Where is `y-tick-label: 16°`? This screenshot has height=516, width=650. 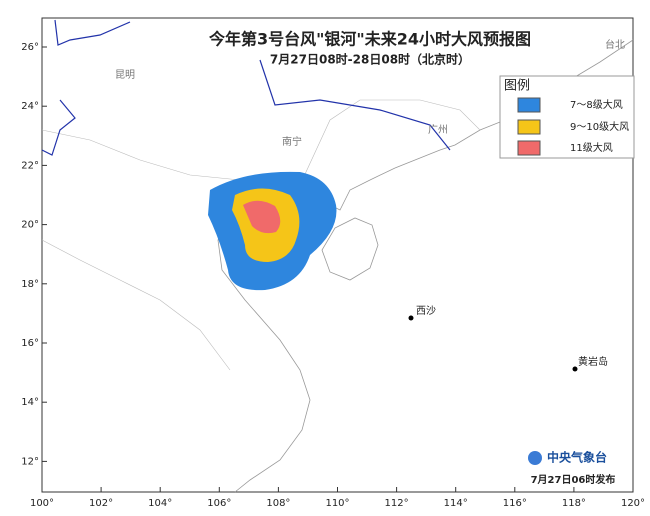 y-tick-label: 16° is located at coordinates (30, 343).